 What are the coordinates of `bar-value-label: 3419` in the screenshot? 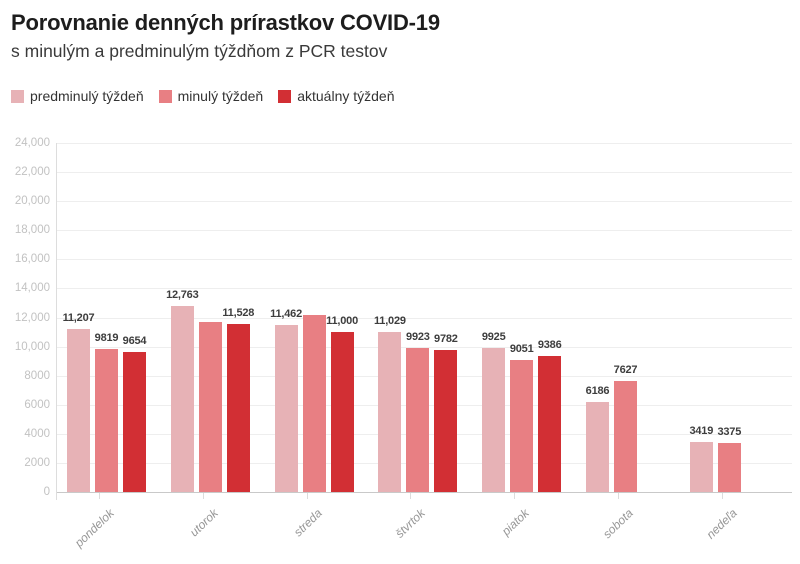 It's located at (701, 431).